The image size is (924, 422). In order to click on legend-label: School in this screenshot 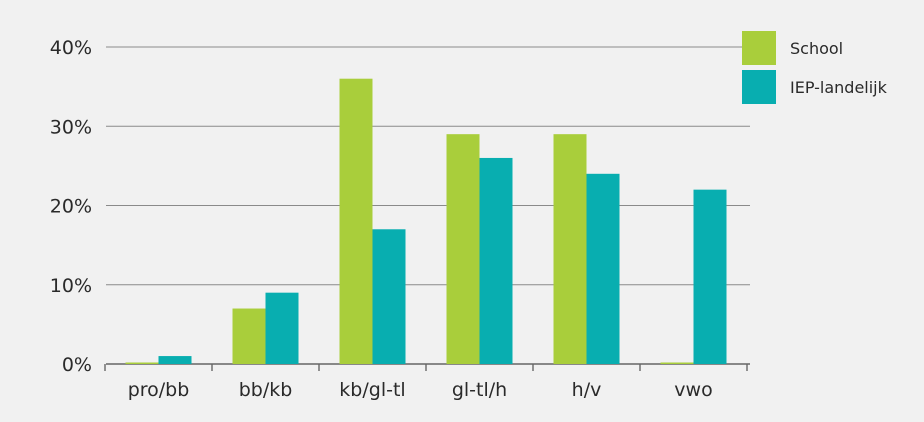, I will do `click(816, 48)`.